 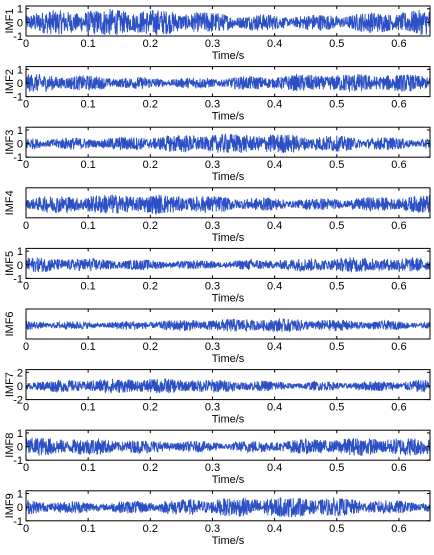 I want to click on y-tick-label: -2, so click(x=18, y=401).